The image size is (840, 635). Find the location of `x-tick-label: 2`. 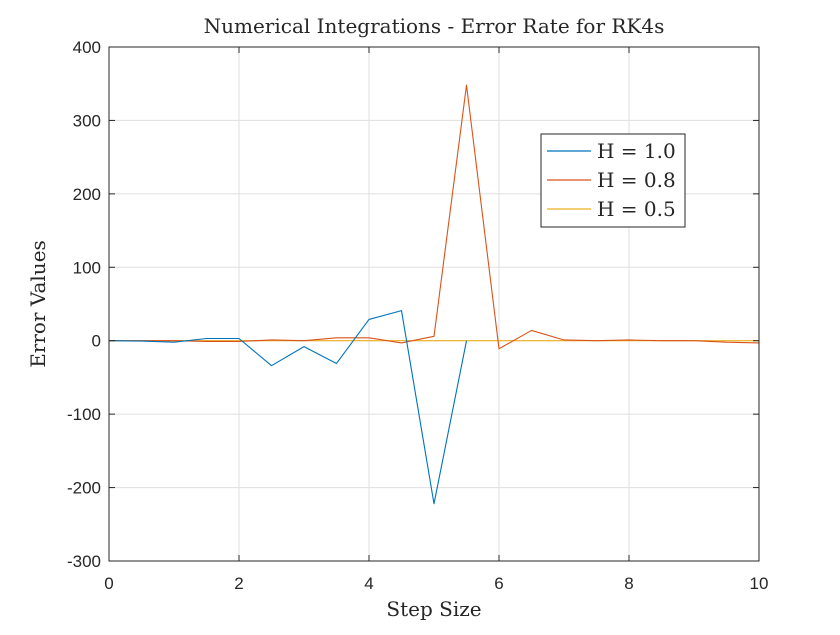

x-tick-label: 2 is located at coordinates (238, 583).